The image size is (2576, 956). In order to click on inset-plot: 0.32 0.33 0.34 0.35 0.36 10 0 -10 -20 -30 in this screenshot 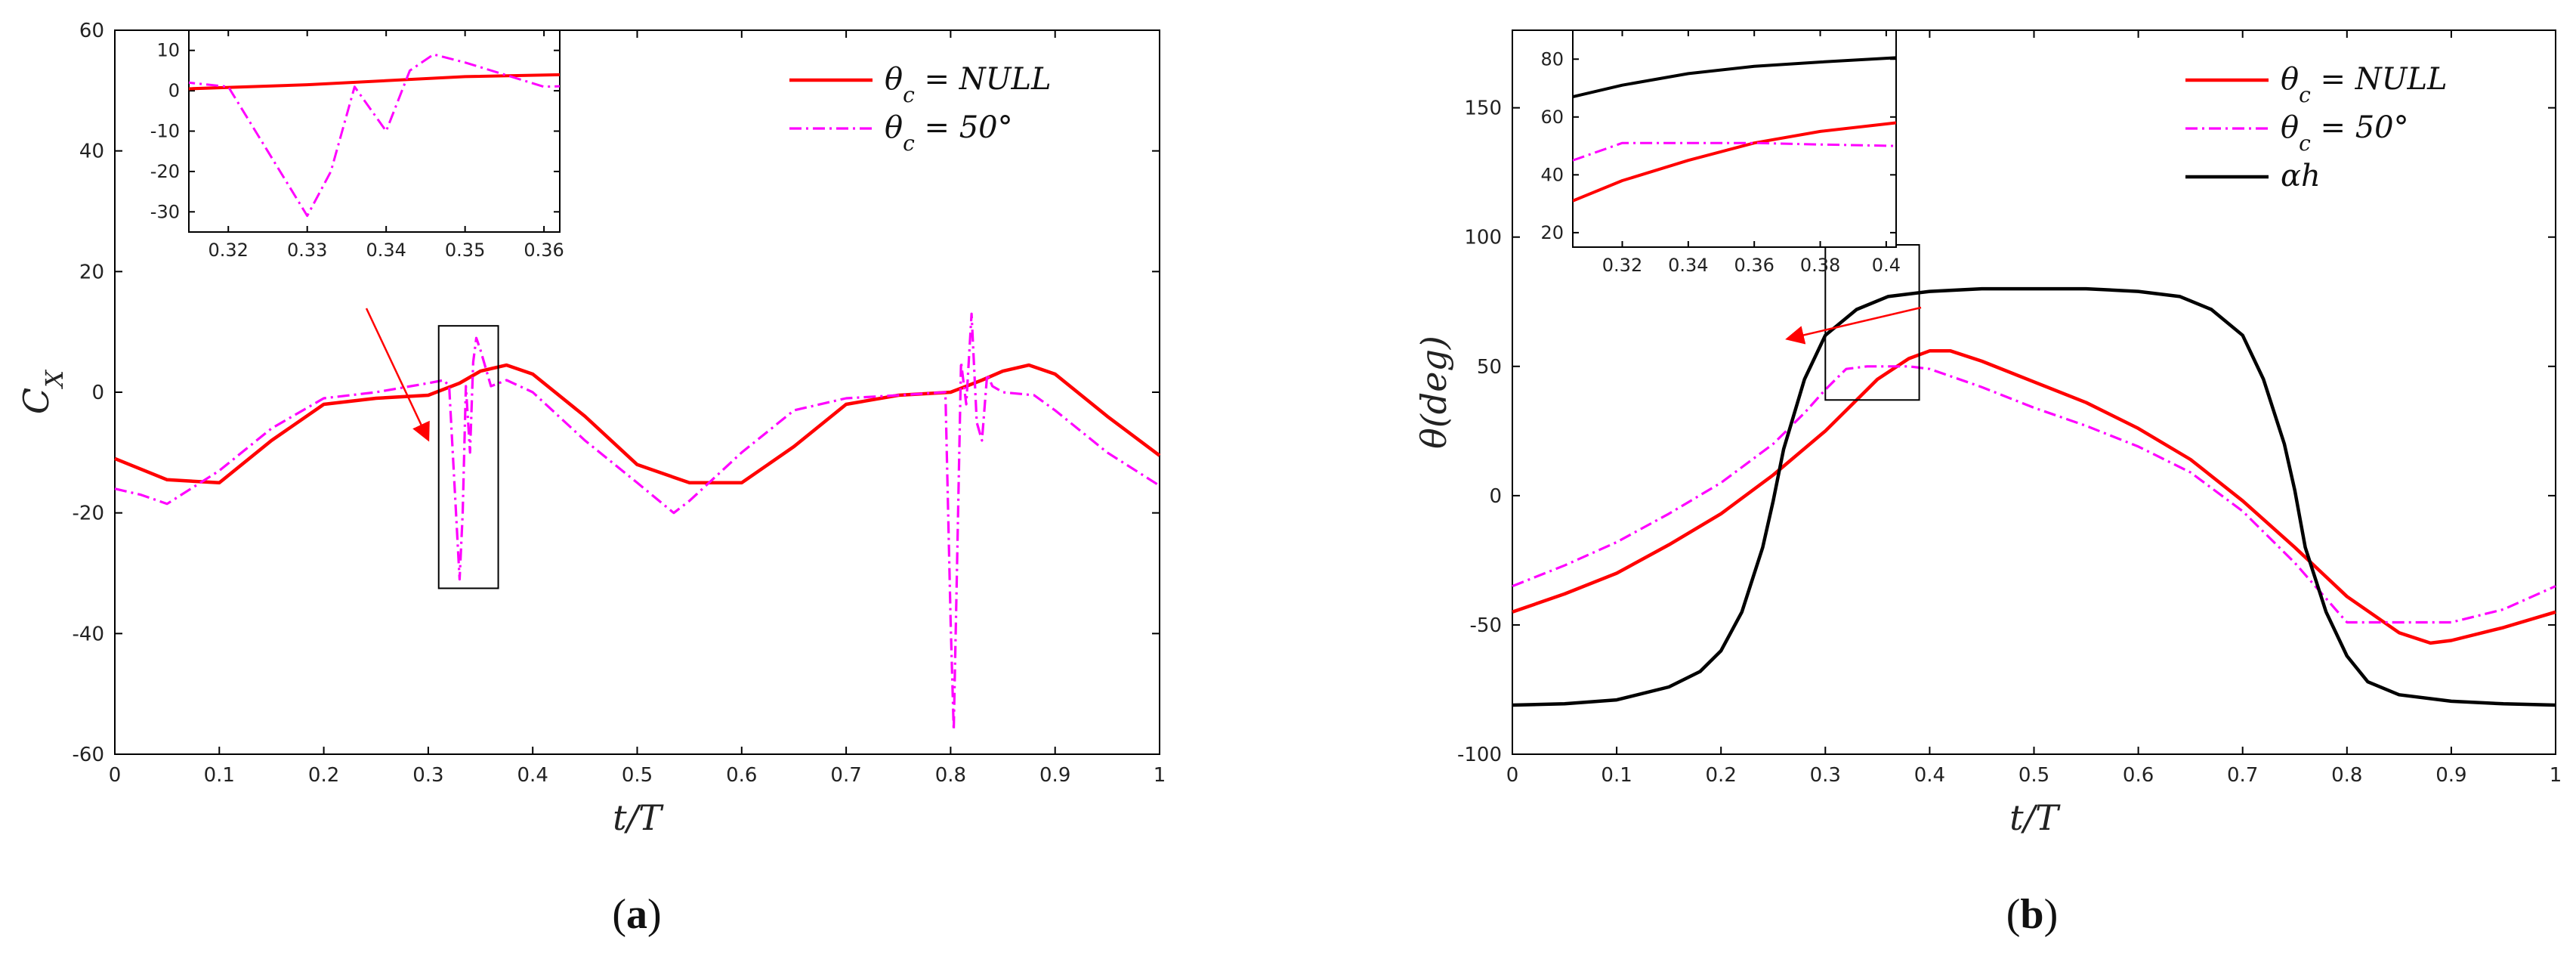, I will do `click(357, 145)`.